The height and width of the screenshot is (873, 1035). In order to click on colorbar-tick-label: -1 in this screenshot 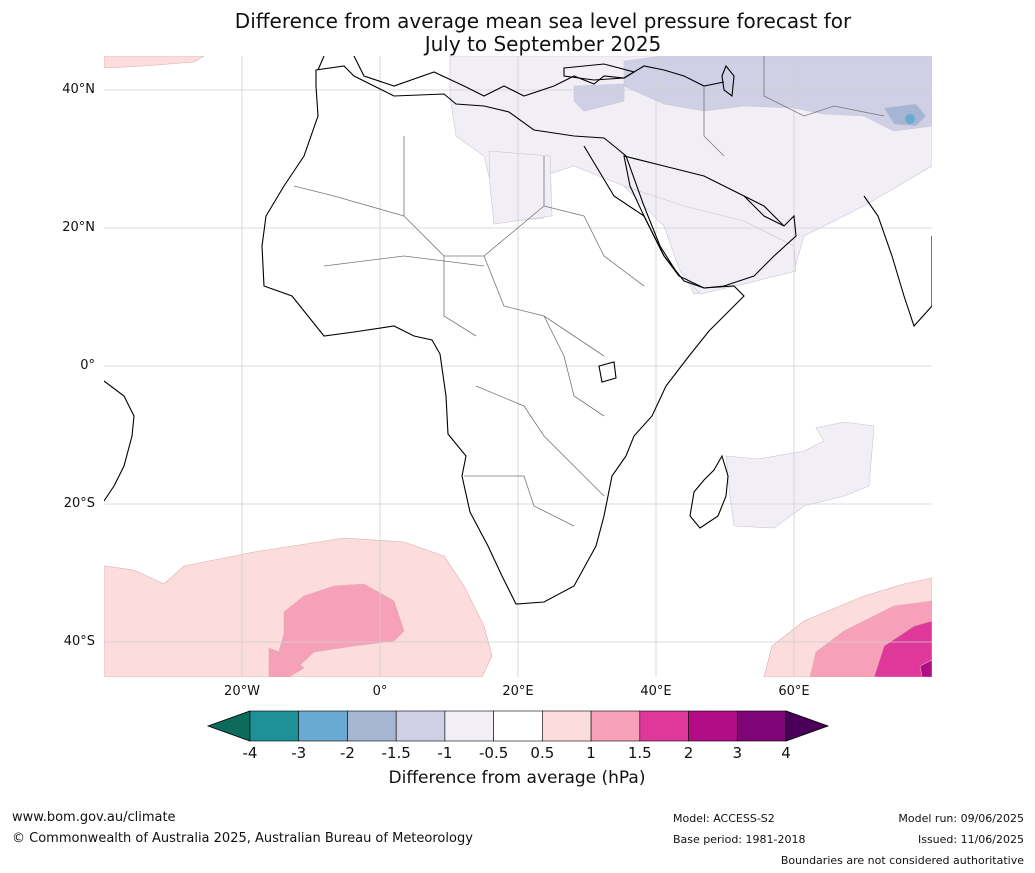, I will do `click(445, 753)`.